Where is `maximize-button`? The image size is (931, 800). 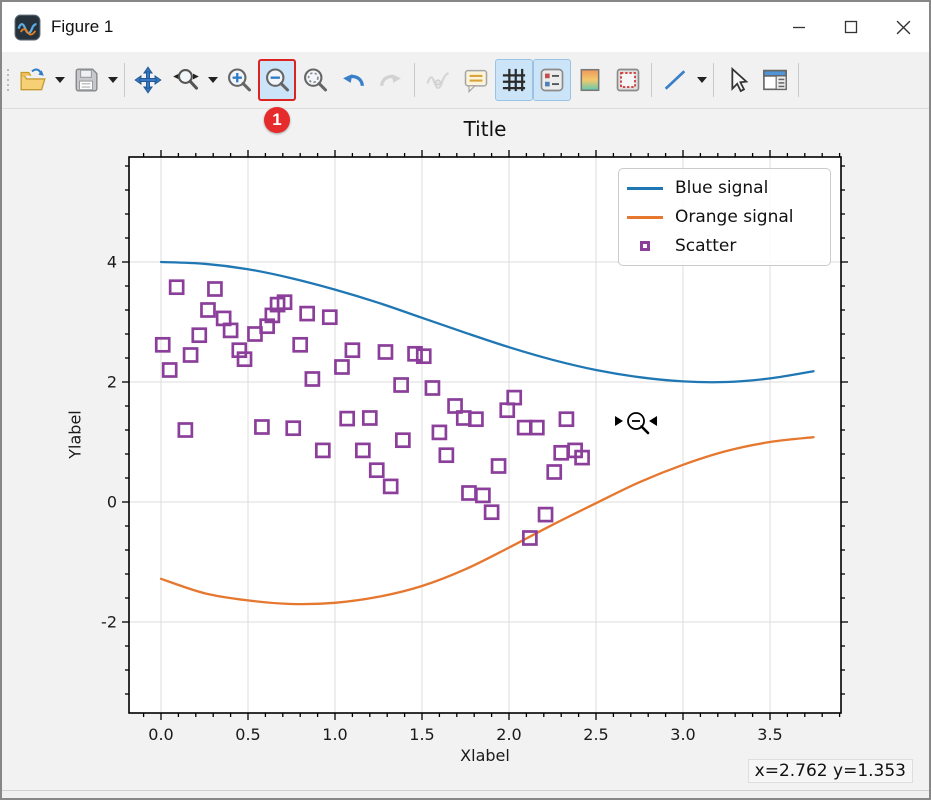 maximize-button is located at coordinates (851, 27).